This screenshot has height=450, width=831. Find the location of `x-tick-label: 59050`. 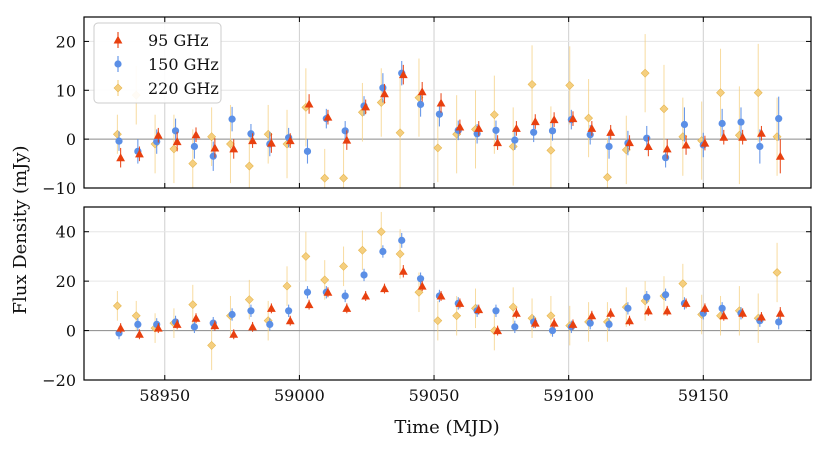

x-tick-label: 59050 is located at coordinates (434, 395).